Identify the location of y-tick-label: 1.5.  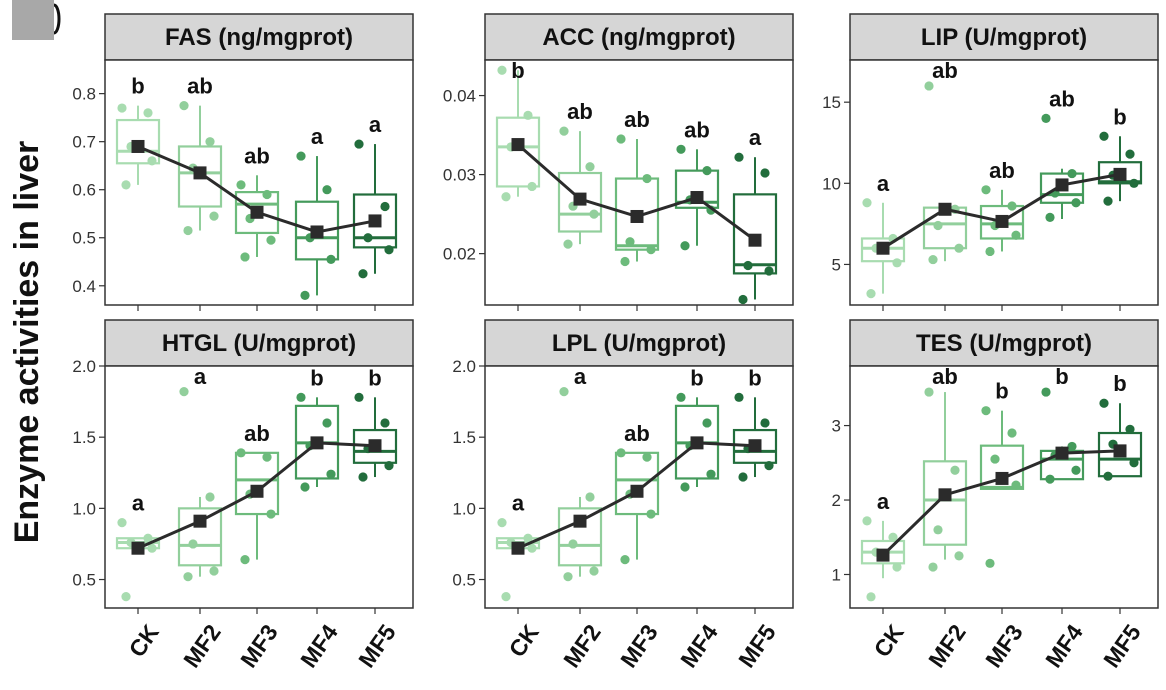
(464, 437).